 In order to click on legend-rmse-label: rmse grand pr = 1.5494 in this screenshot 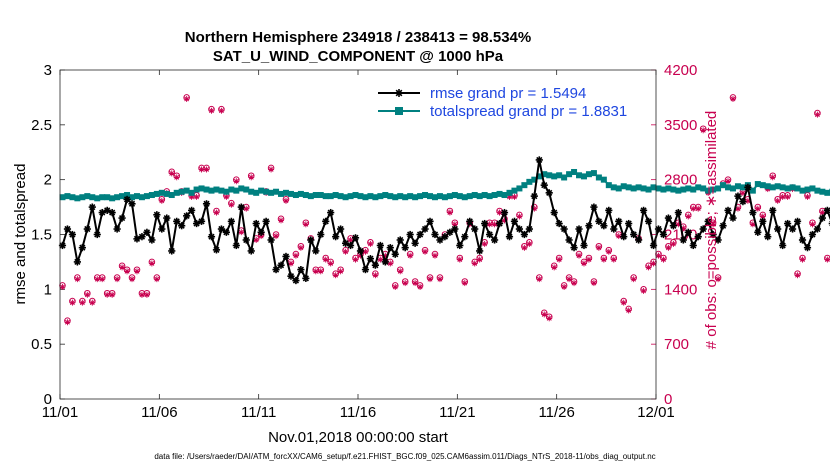, I will do `click(508, 93)`.